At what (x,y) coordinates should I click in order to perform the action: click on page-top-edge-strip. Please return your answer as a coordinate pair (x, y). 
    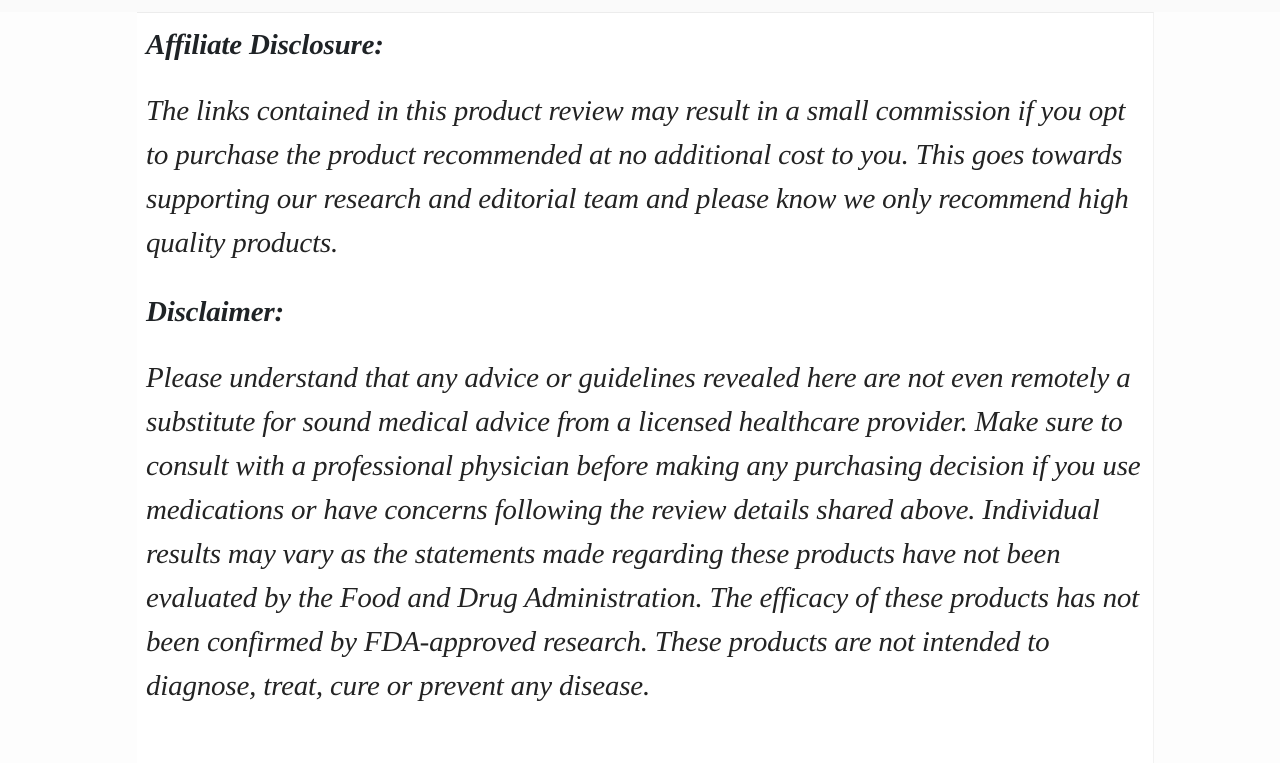
    Looking at the image, I should click on (640, 6).